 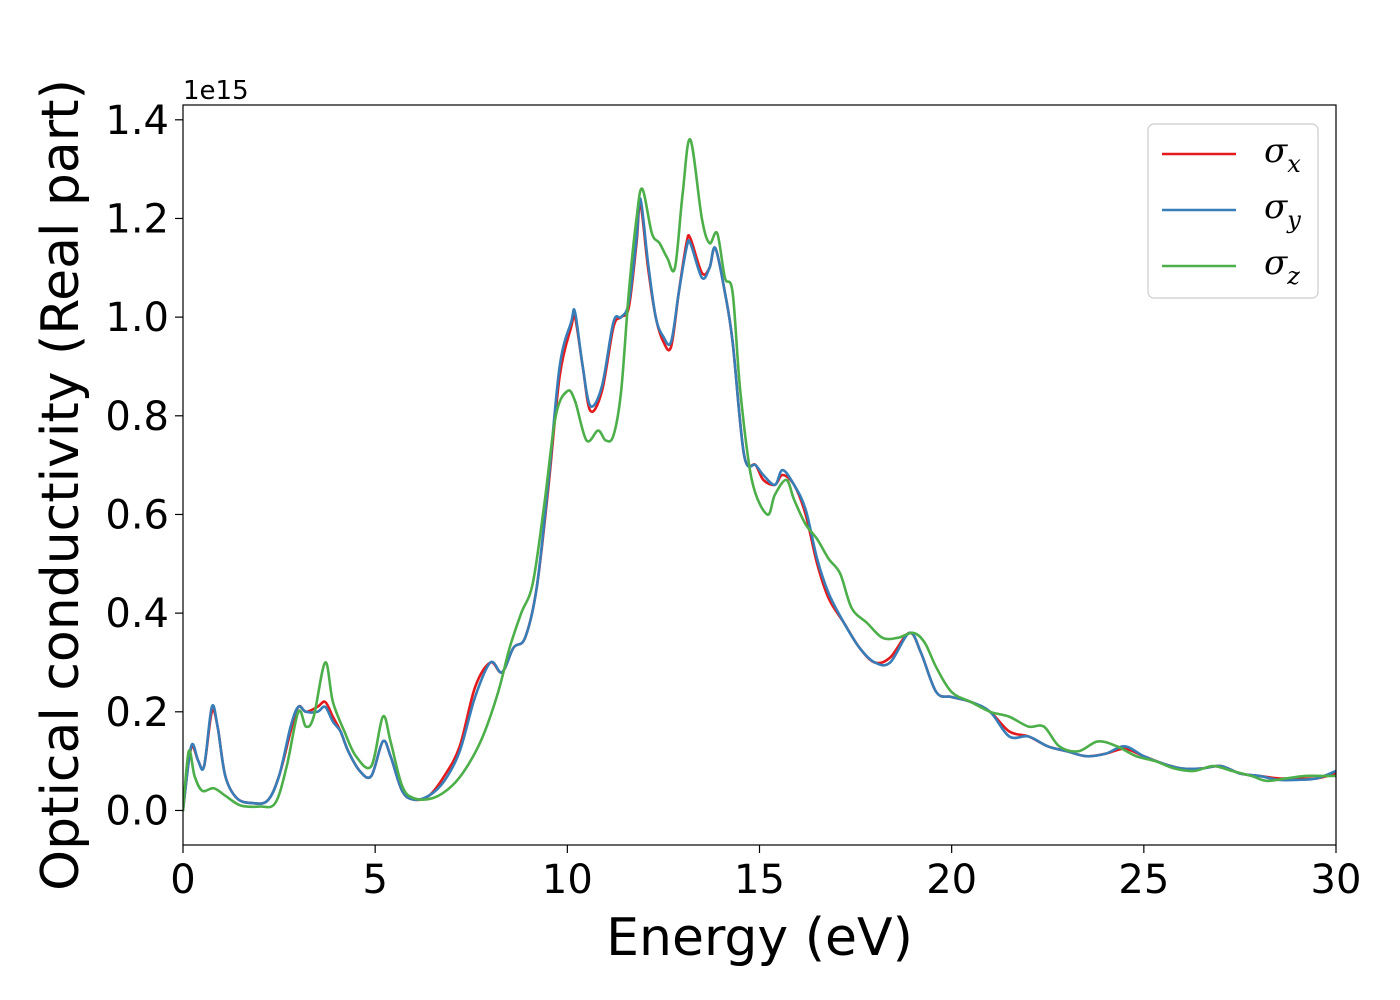 What do you see at coordinates (216, 91) in the screenshot?
I see `y-offset-label: 1e15` at bounding box center [216, 91].